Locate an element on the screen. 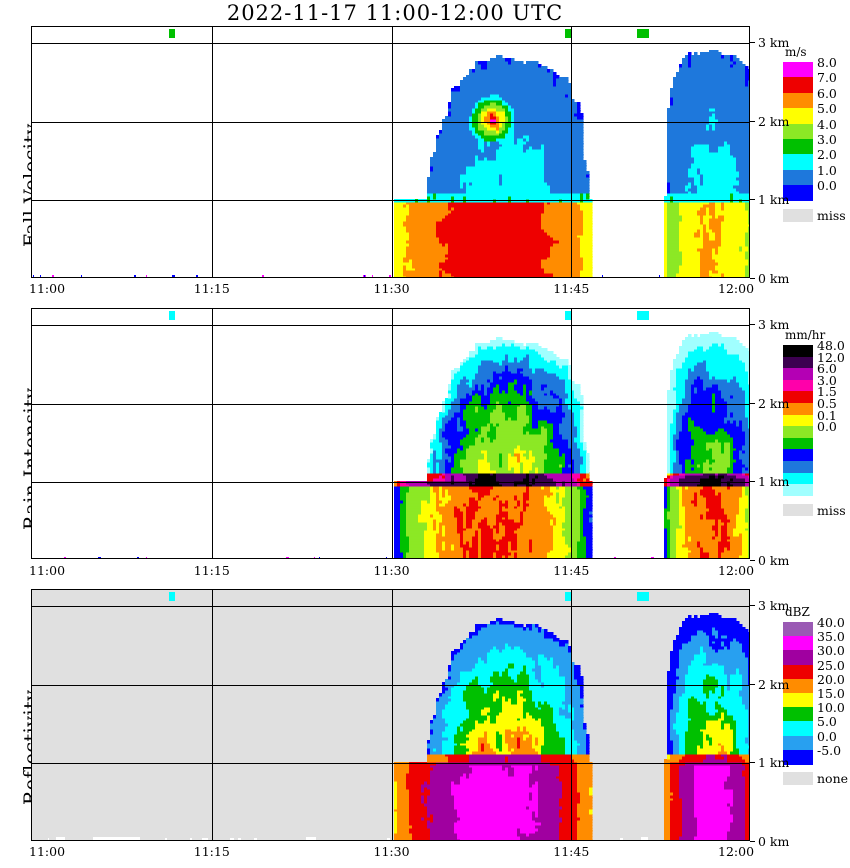 This screenshot has height=868, width=850. colorbar-tick-label: 4.0 is located at coordinates (827, 124).